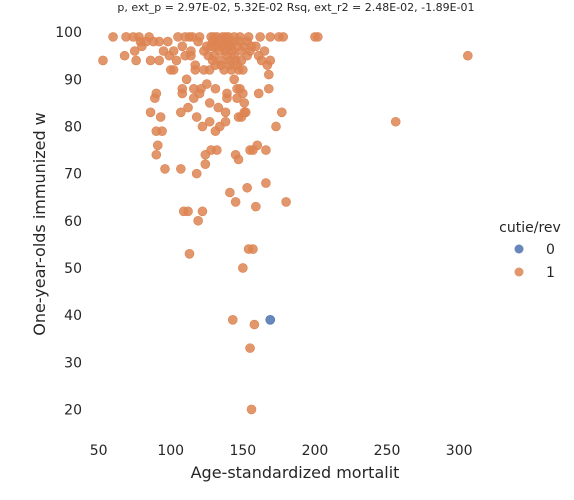 This screenshot has height=500, width=574. What do you see at coordinates (530, 228) in the screenshot?
I see `legend-title: cutie/rev` at bounding box center [530, 228].